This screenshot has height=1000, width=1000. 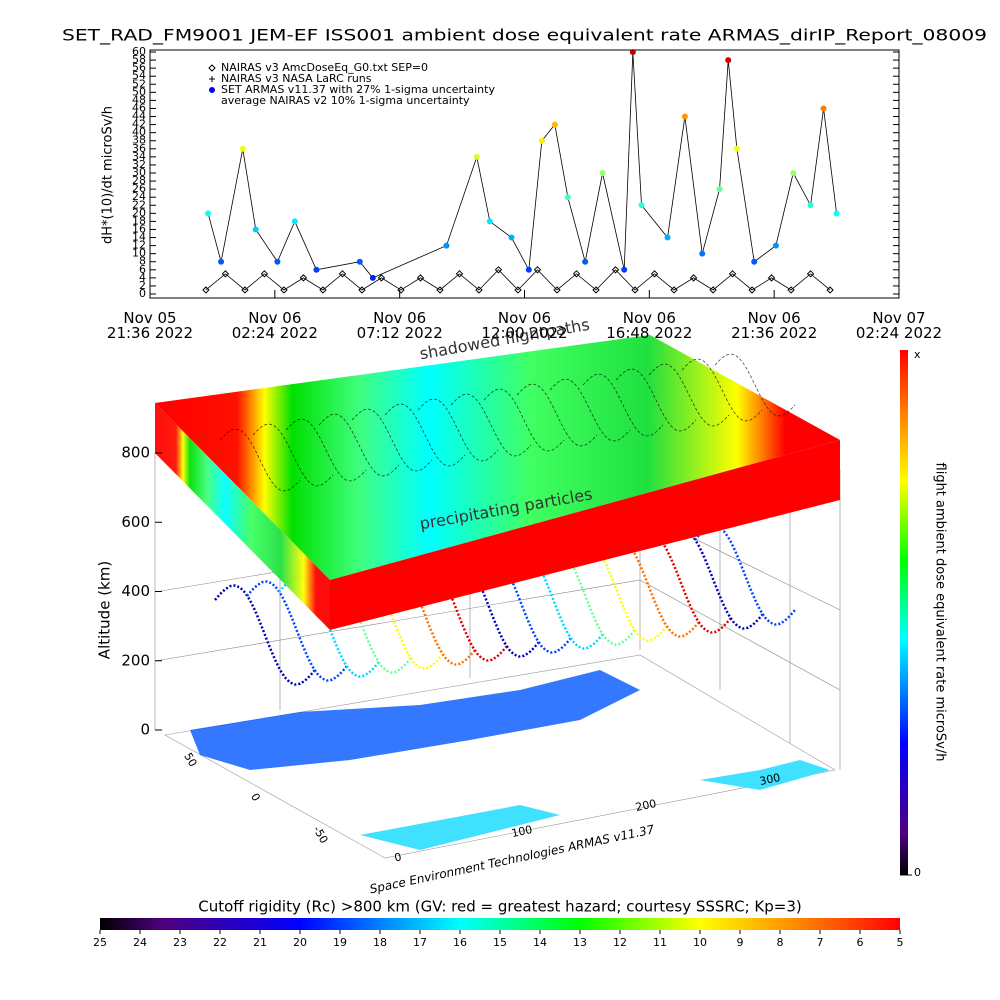 I want to click on x-tick-label: Nov 06 12:00 2022, so click(x=524, y=325).